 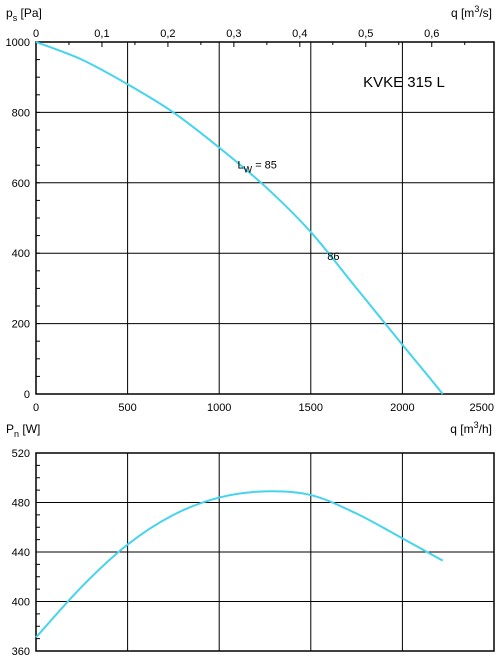 What do you see at coordinates (101, 34) in the screenshot?
I see `x2-tick-label: 0,1` at bounding box center [101, 34].